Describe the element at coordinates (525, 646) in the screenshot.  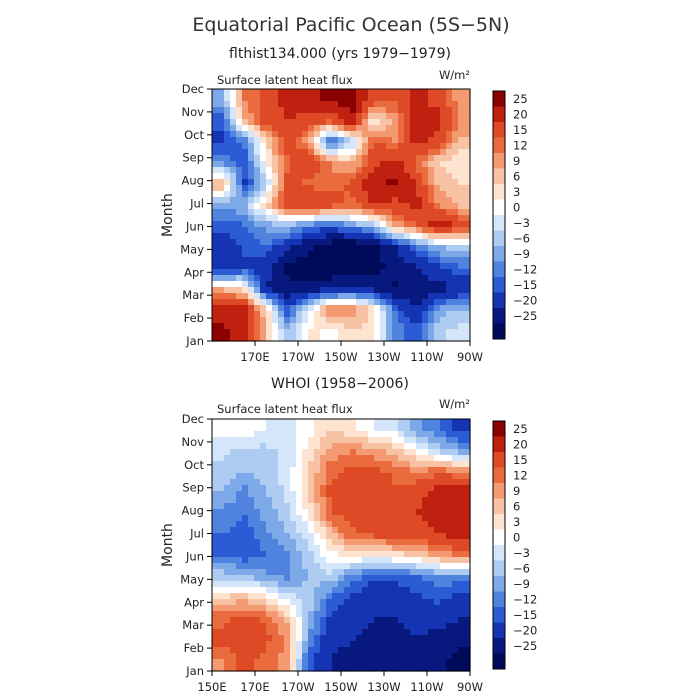
I see `colorbar-label: −25` at that location.